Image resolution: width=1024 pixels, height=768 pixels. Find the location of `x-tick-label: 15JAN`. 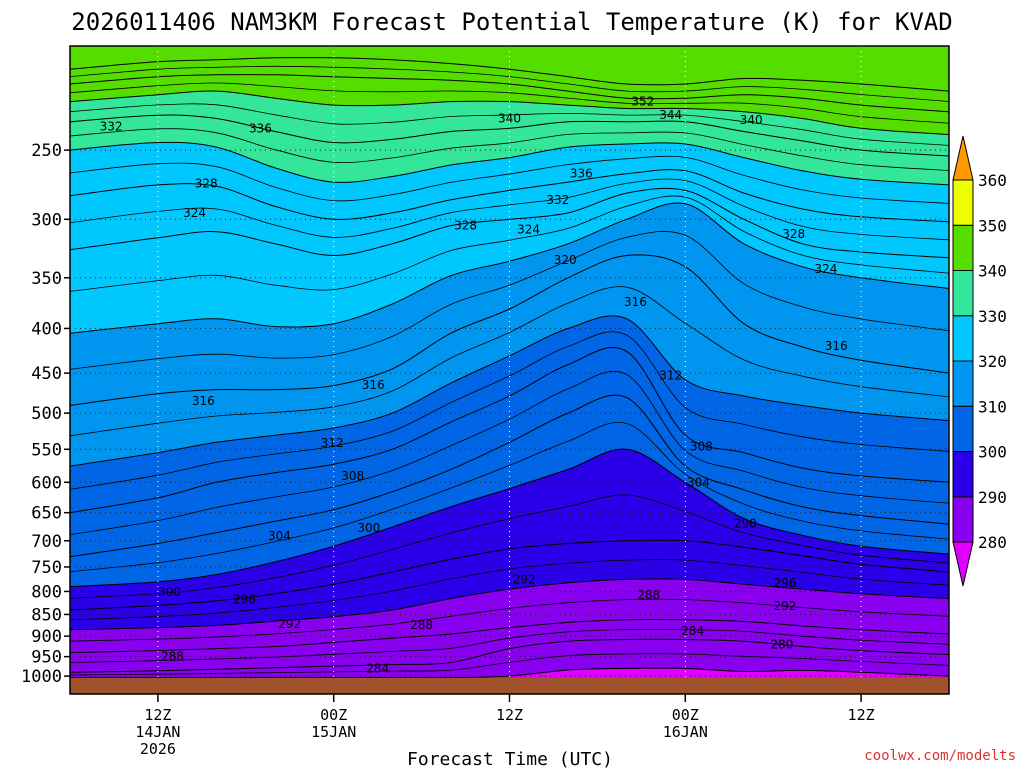

x-tick-label: 15JAN is located at coordinates (333, 732).